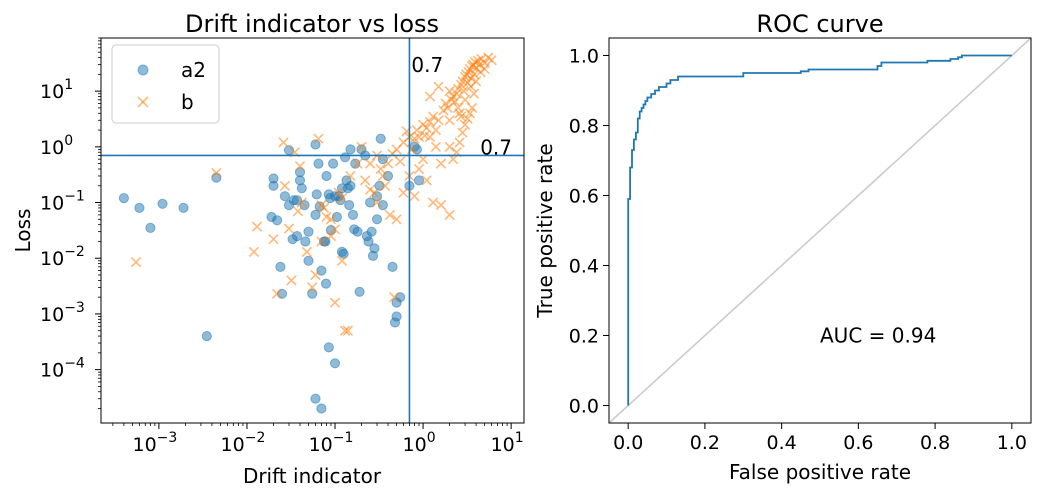 The image size is (1040, 496). I want to click on roc-y-tick-label: 0.8, so click(584, 127).